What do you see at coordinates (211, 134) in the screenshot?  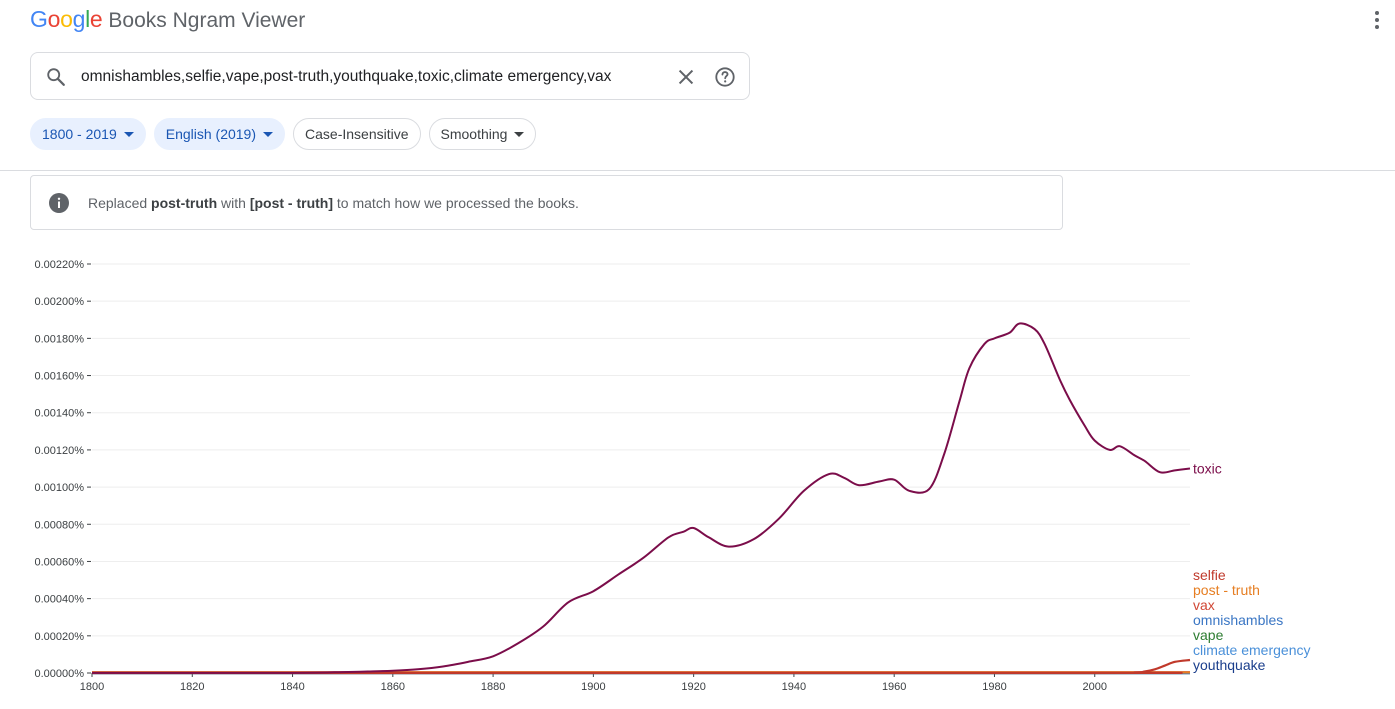 I see `corpus-label: English (2019)` at bounding box center [211, 134].